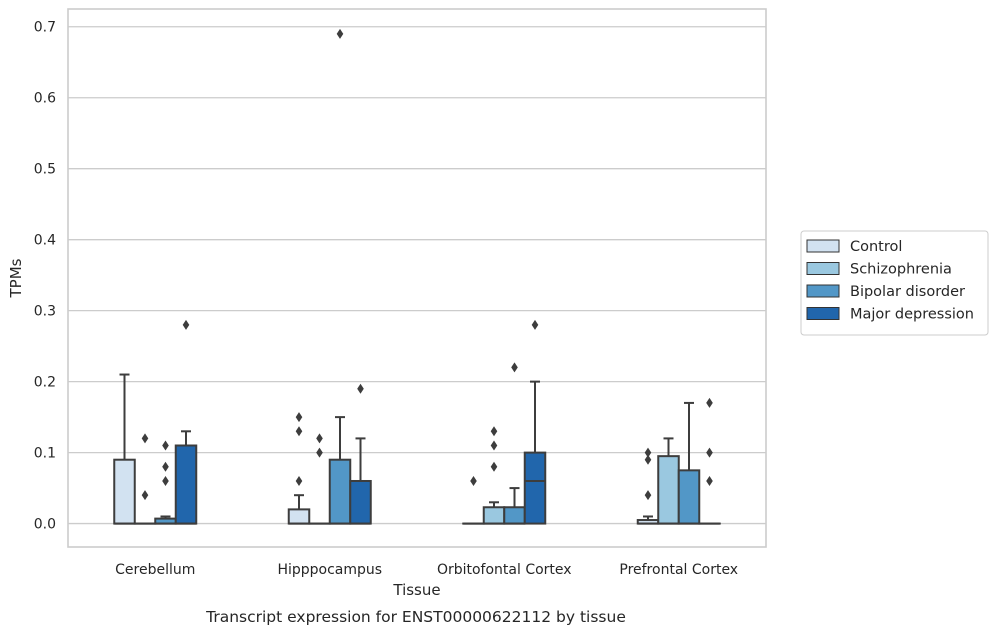 The image size is (997, 634). I want to click on legend-label: Schizophrenia, so click(901, 270).